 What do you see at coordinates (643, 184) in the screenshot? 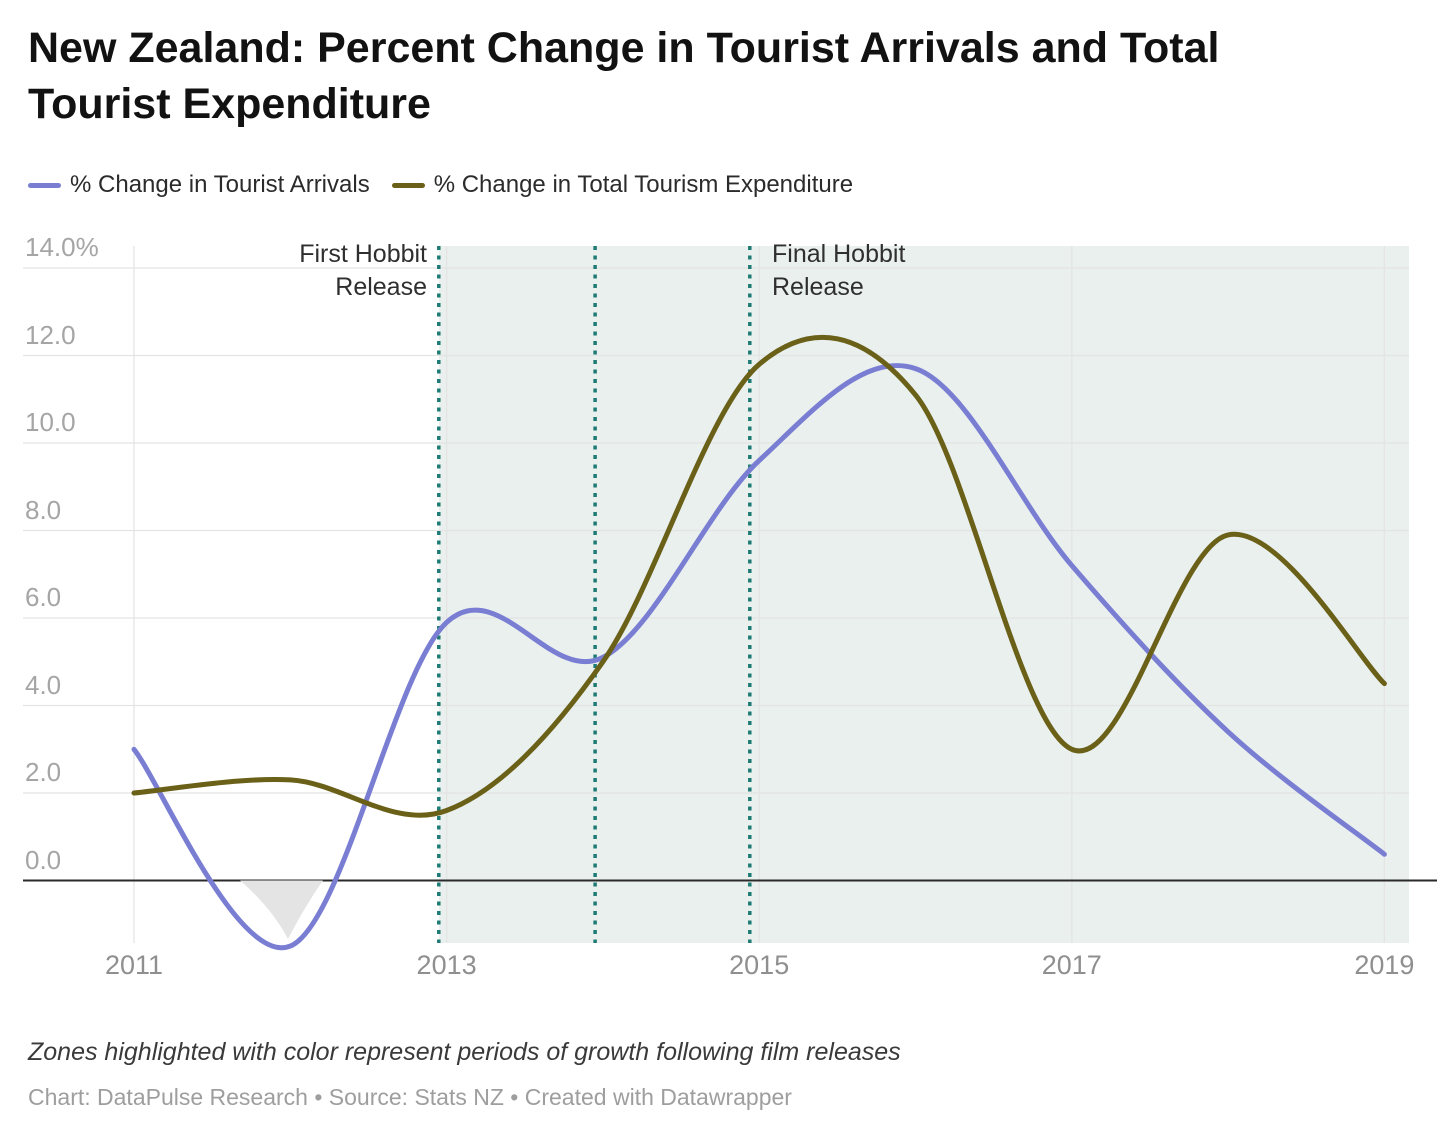
I see `legend-label: % Change in Total Tourism Expenditure` at bounding box center [643, 184].